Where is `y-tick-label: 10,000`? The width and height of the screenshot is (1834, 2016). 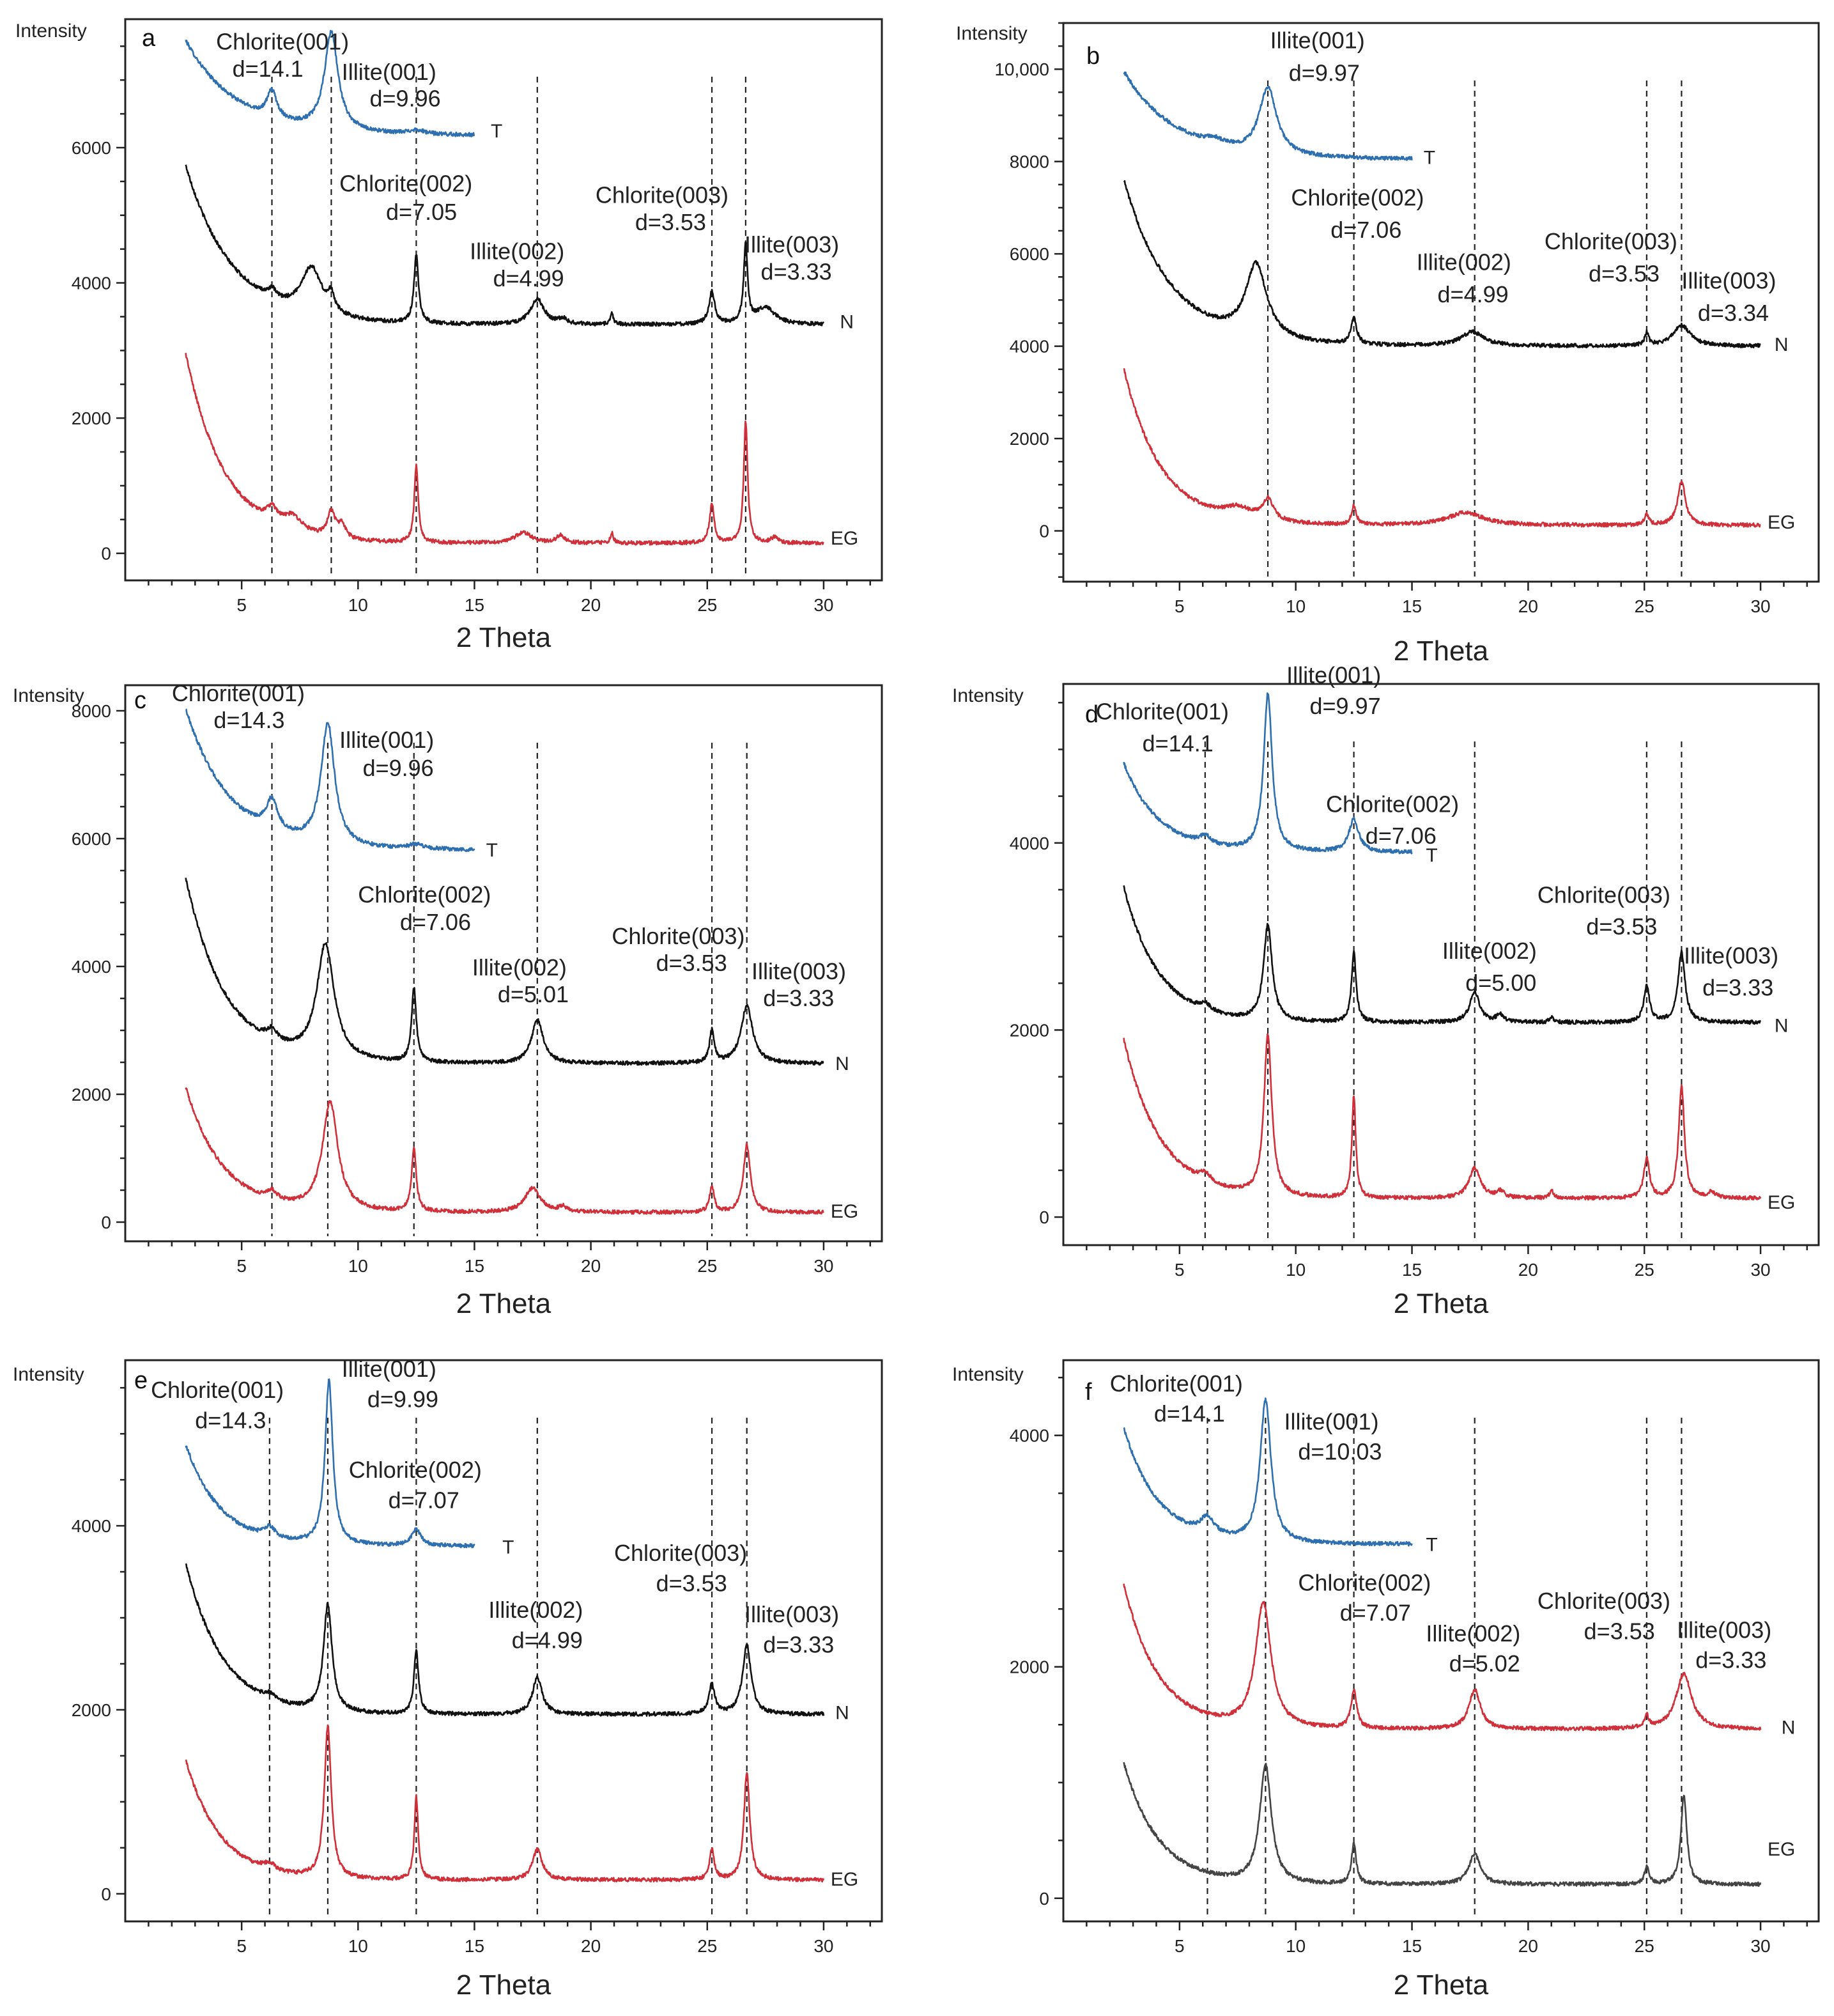 y-tick-label: 10,000 is located at coordinates (1021, 69).